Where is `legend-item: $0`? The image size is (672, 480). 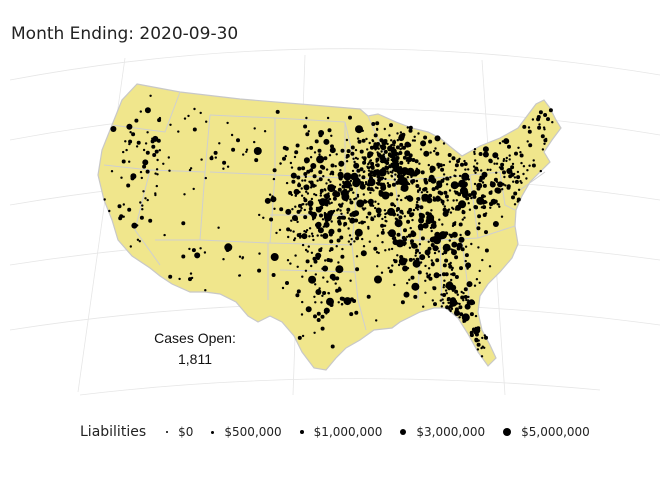
legend-item: $0 is located at coordinates (179, 432).